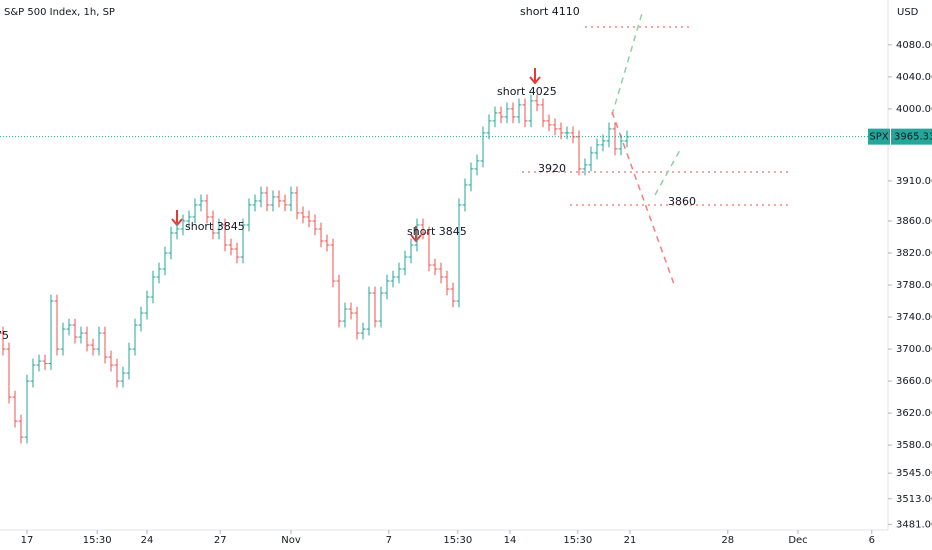 Image resolution: width=932 pixels, height=550 pixels. What do you see at coordinates (59, 12) in the screenshot?
I see `chart-title: S&P 500 Index, 1h, SP` at bounding box center [59, 12].